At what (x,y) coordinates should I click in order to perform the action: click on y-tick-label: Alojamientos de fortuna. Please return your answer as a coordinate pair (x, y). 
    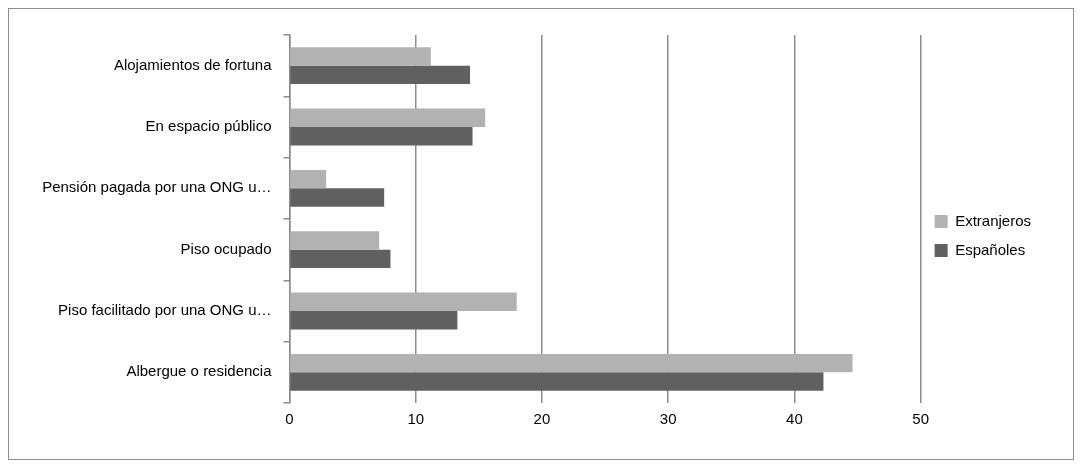
    Looking at the image, I should click on (193, 64).